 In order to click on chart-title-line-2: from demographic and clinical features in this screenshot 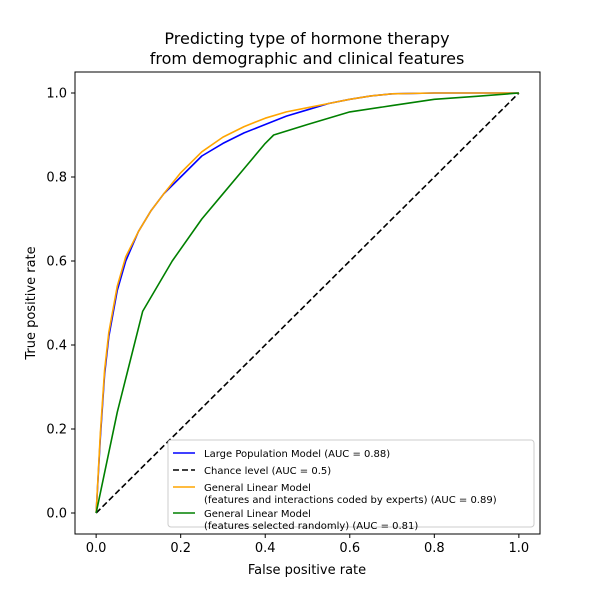, I will do `click(307, 58)`.